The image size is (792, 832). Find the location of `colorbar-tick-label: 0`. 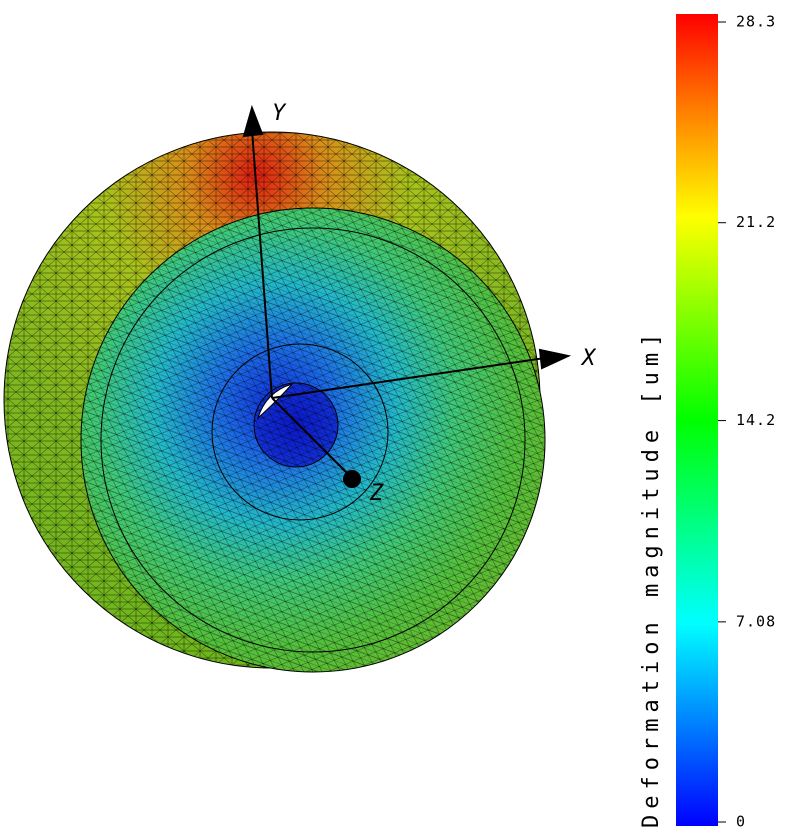

colorbar-tick-label: 0 is located at coordinates (741, 822).